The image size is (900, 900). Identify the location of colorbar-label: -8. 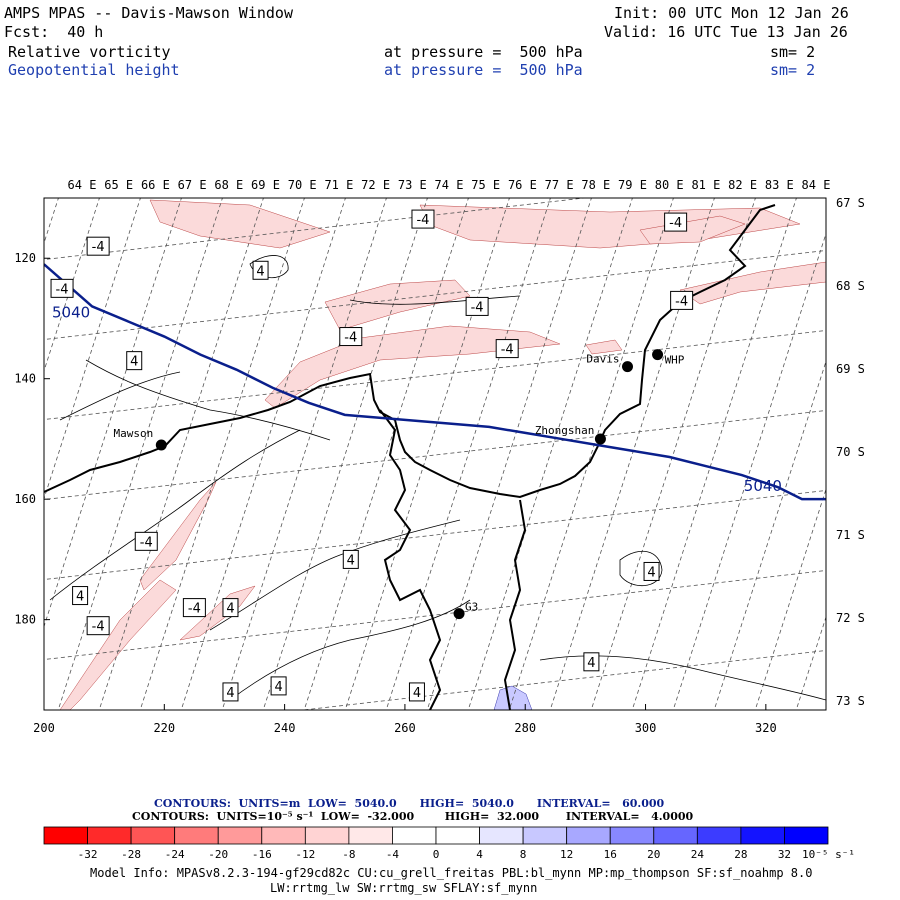
(348, 854).